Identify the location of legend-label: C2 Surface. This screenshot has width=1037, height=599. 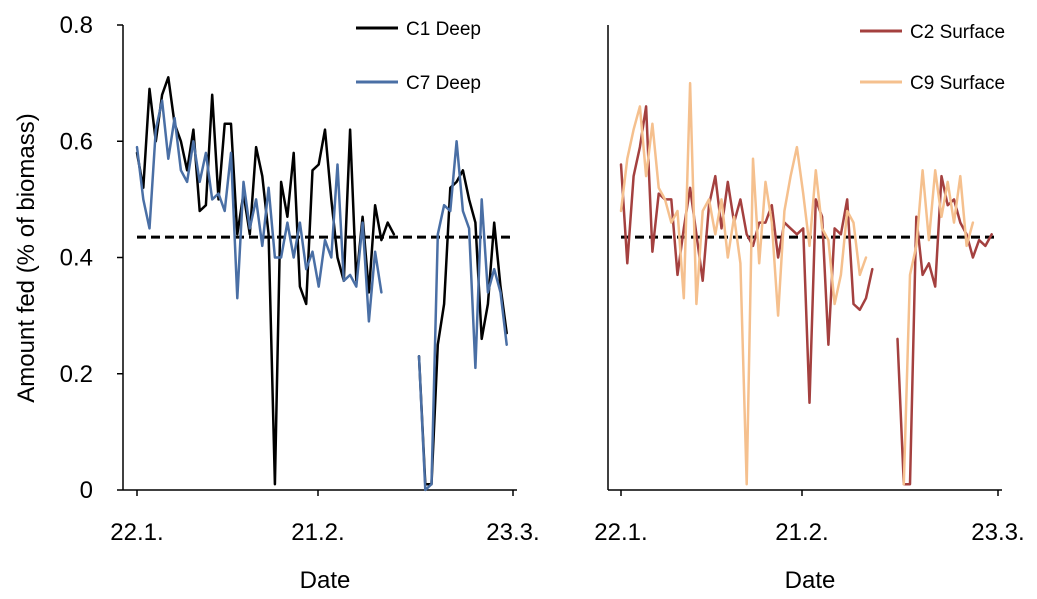
(957, 32).